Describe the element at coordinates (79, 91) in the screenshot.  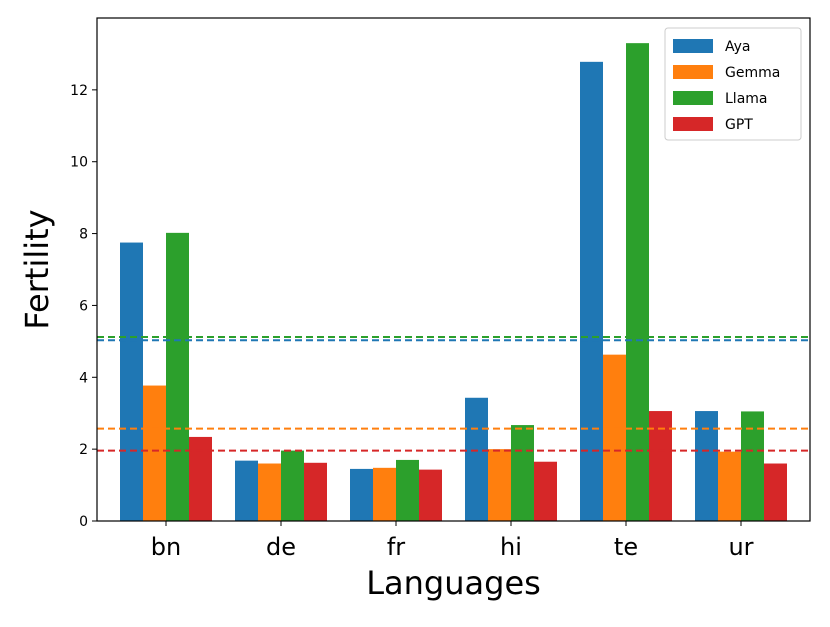
I see `y-tick-label-12: 12` at that location.